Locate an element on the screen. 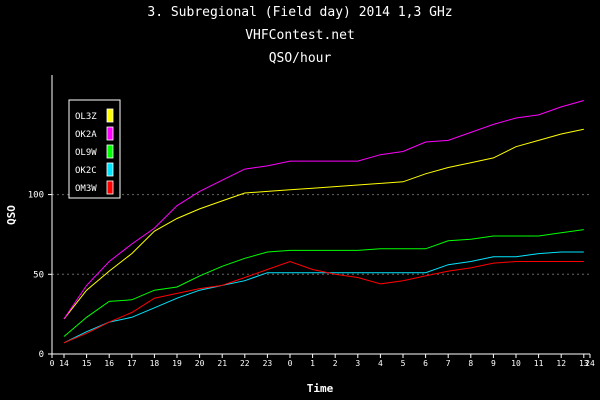 The height and width of the screenshot is (400, 600). x-tick-label: 12 is located at coordinates (561, 363).